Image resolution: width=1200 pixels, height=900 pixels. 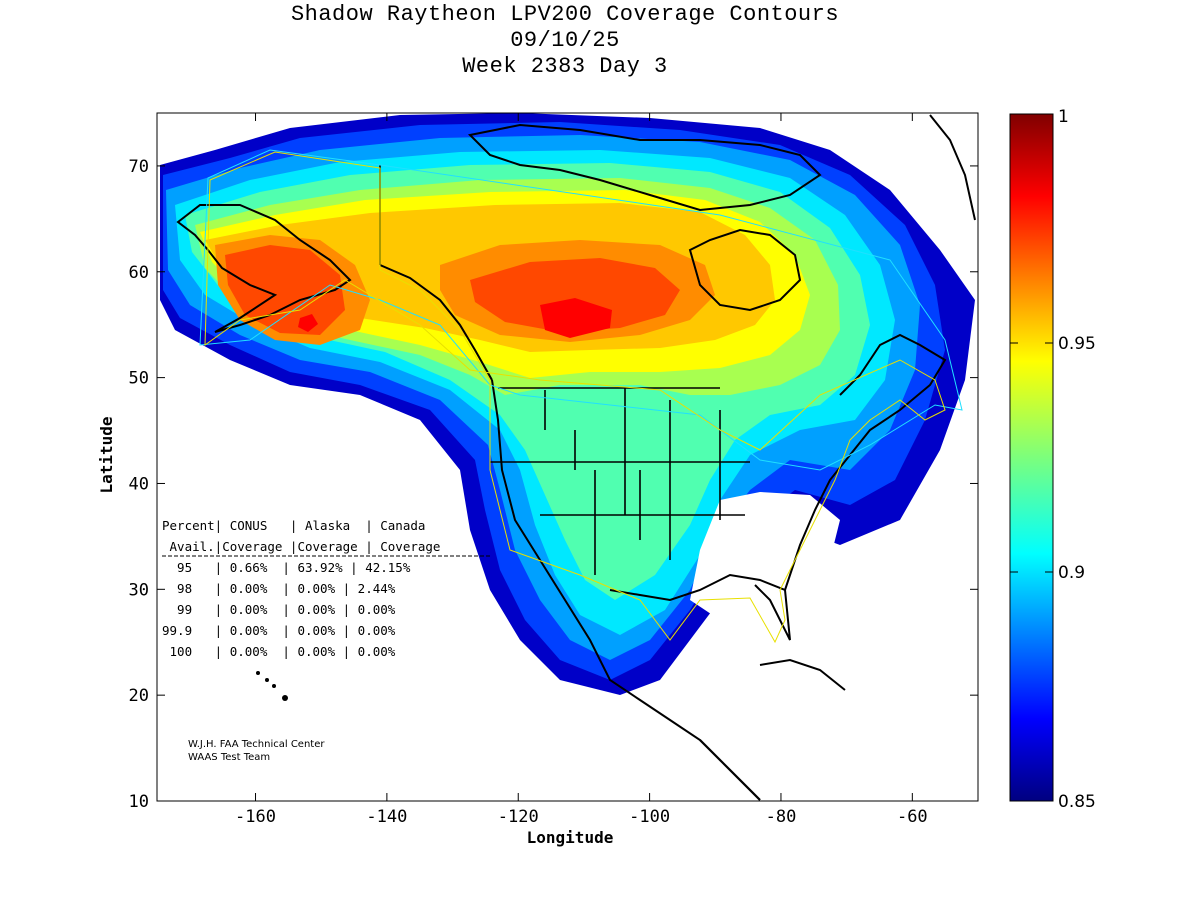 I want to click on table-header-2: Avail.|Coverage |Coverage | Coverage, so click(x=301, y=546).